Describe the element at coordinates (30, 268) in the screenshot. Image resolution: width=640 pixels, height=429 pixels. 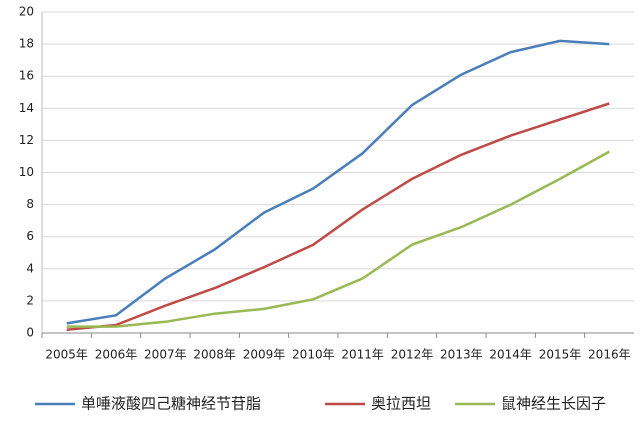
I see `y-tick-label: 4` at that location.